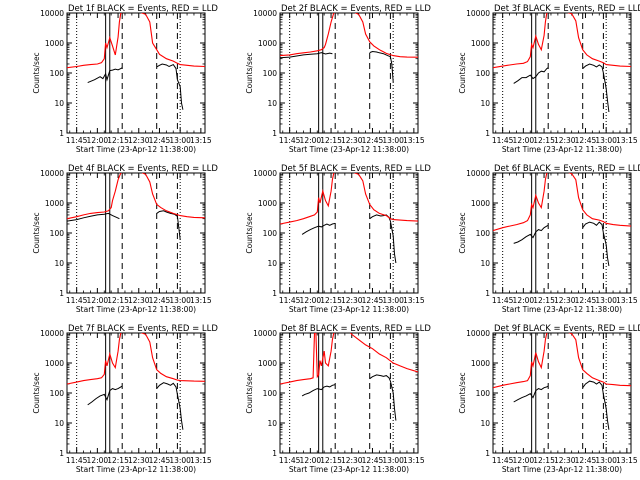  What do you see at coordinates (143, 329) in the screenshot?
I see `panel-title: Det 7f BLACK = Events, RED = LLD` at bounding box center [143, 329].